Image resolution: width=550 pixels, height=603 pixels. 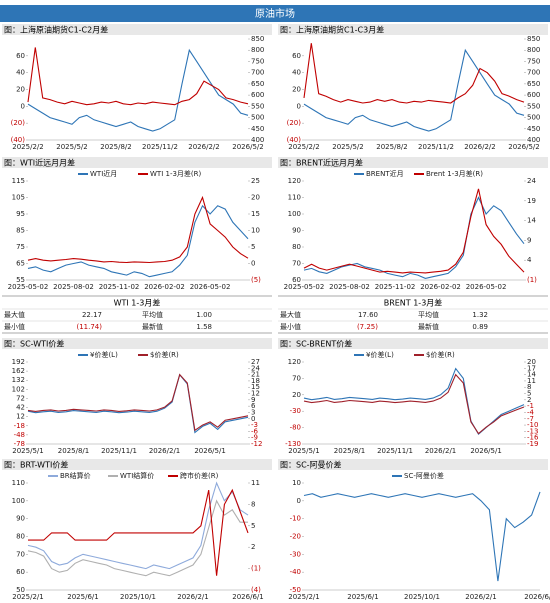 What do you see at coordinates (440, 354) in the screenshot?
I see `legend-label: $价差(R)` at bounding box center [440, 354].